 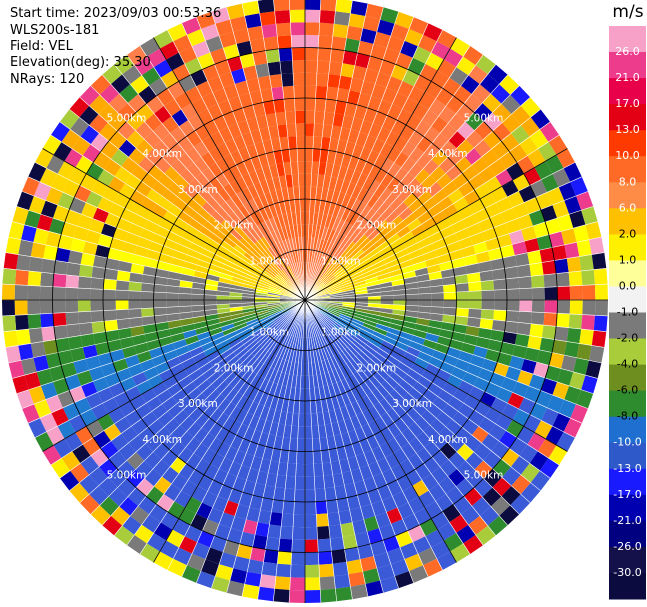 I want to click on azimuth-spoke, so click(x=436, y=224).